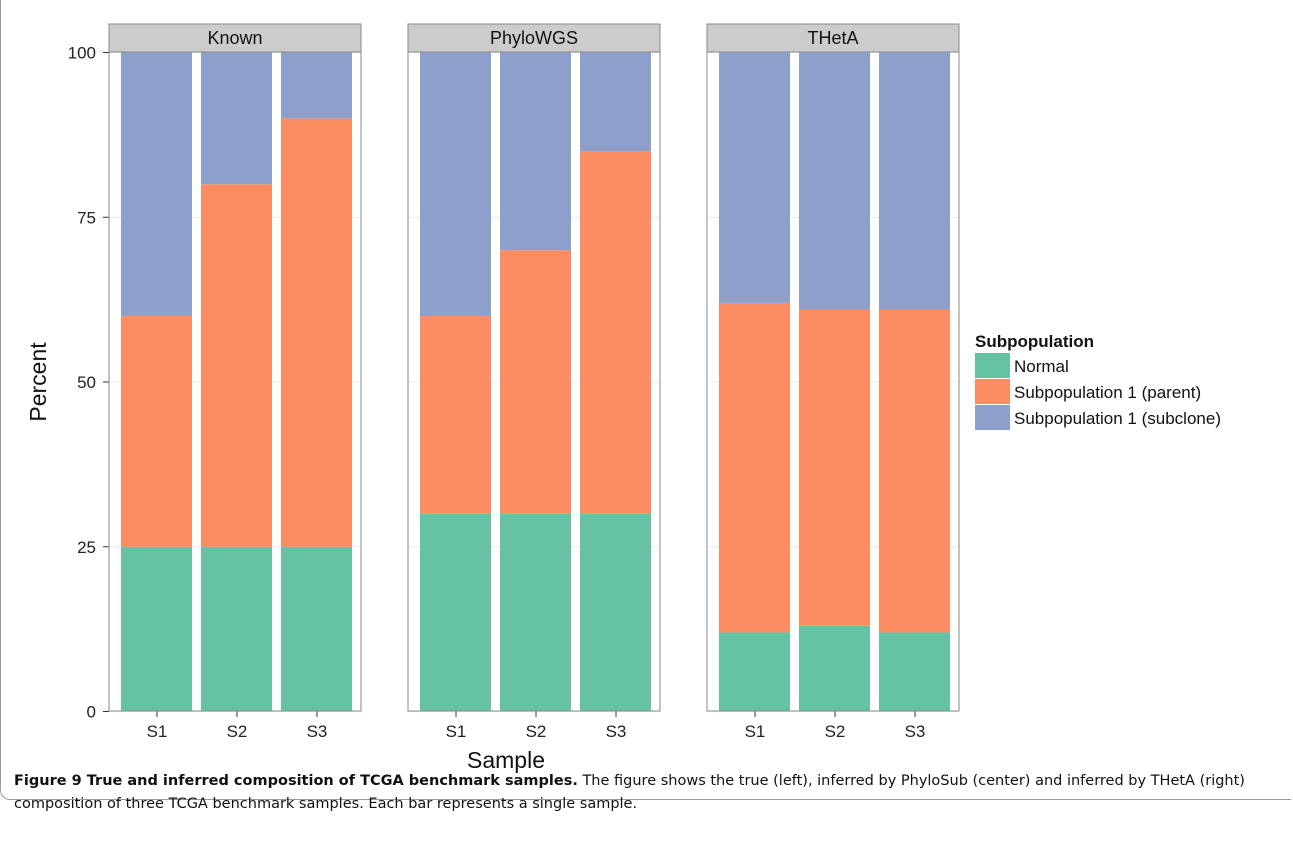  Describe the element at coordinates (914, 181) in the screenshot. I see `bar-theta-s3-subpopulation-1-subclone` at that location.